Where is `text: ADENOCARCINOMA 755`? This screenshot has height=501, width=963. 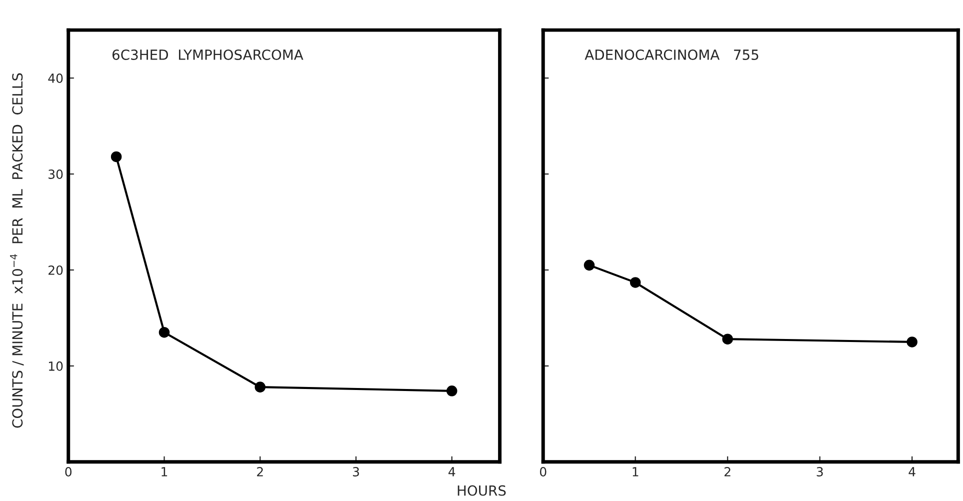 text: ADENOCARCINOMA 755 is located at coordinates (671, 54).